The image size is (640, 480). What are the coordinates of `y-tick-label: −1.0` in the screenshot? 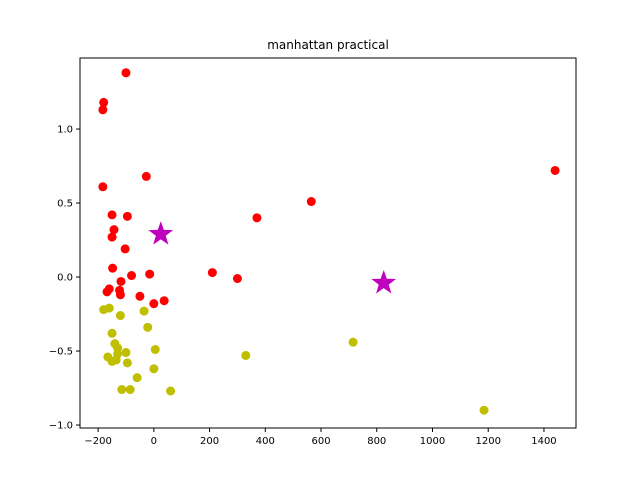 It's located at (61, 426).